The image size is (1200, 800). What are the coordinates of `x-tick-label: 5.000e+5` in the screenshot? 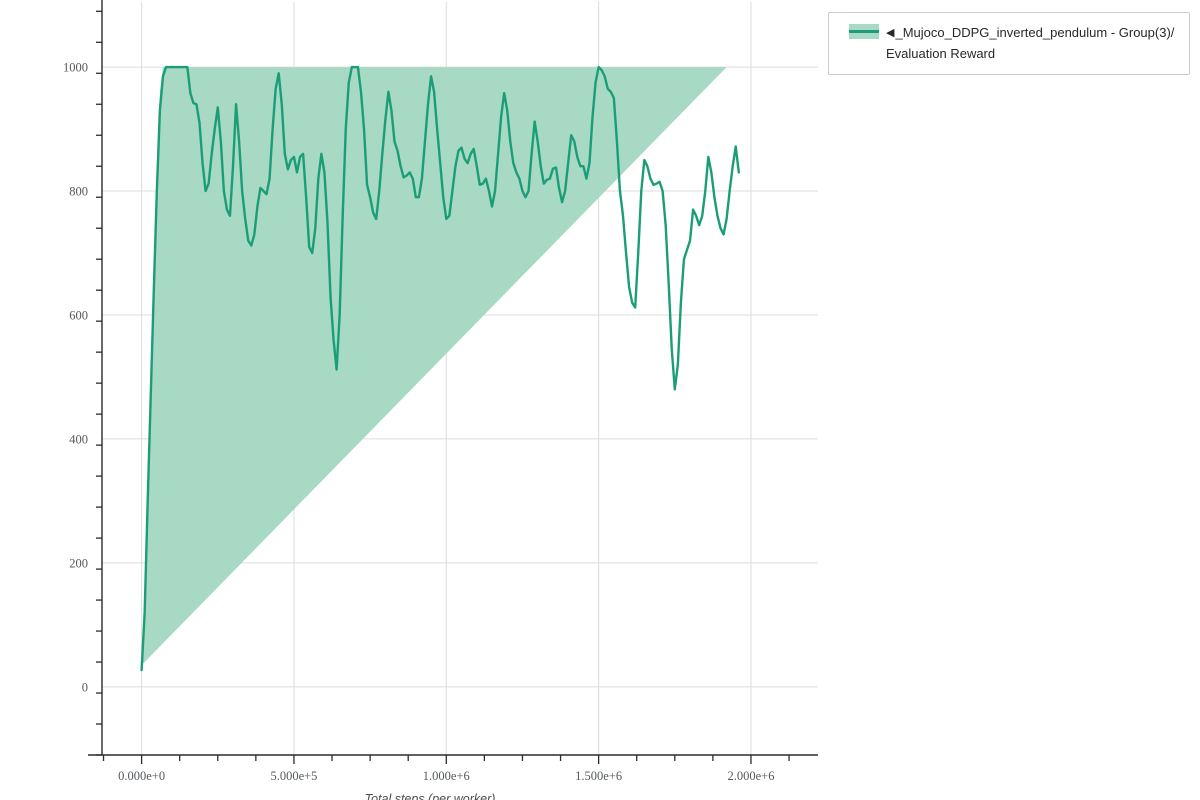 It's located at (293, 776).